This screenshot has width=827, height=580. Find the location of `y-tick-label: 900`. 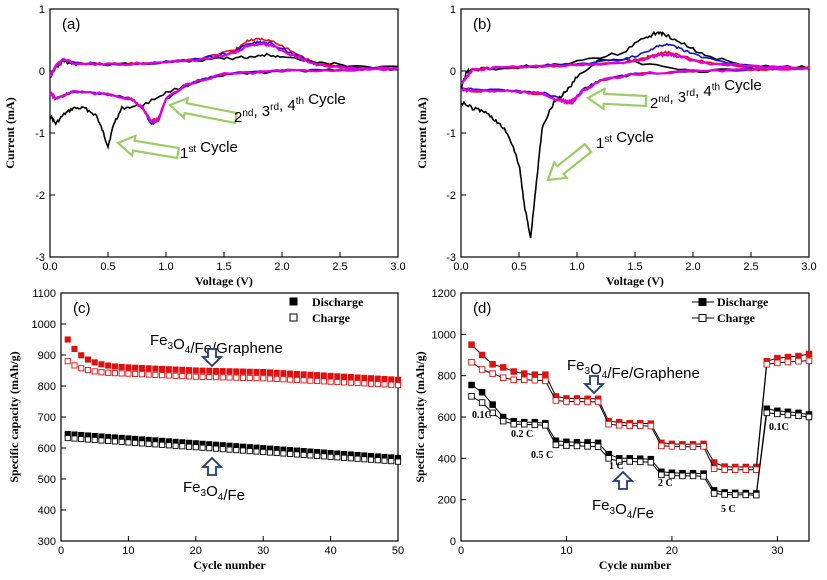

y-tick-label: 900 is located at coordinates (47, 356).